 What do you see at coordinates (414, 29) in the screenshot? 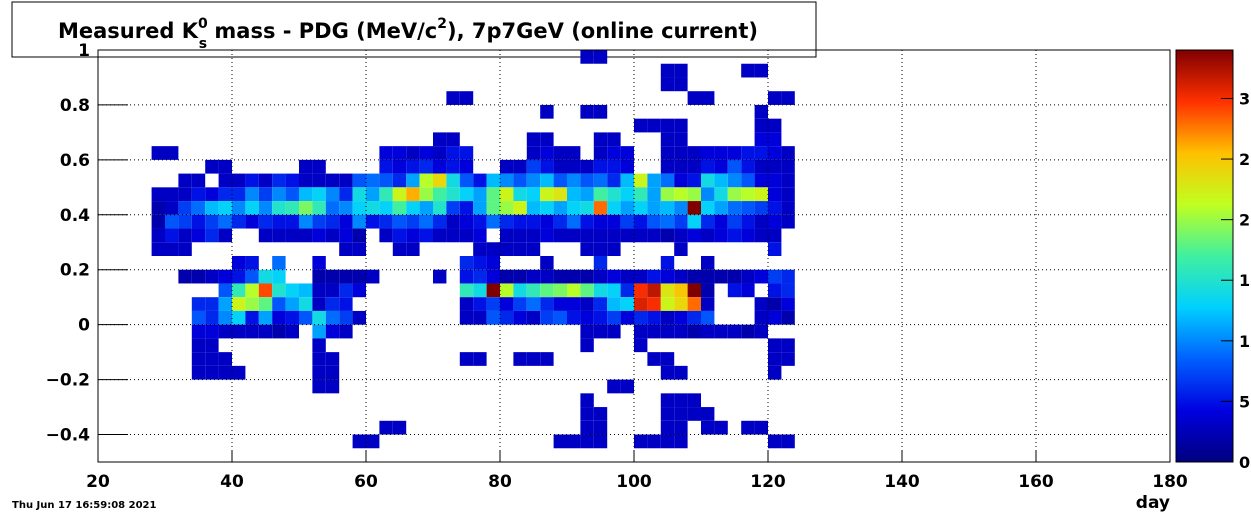
I see `title-box` at bounding box center [414, 29].